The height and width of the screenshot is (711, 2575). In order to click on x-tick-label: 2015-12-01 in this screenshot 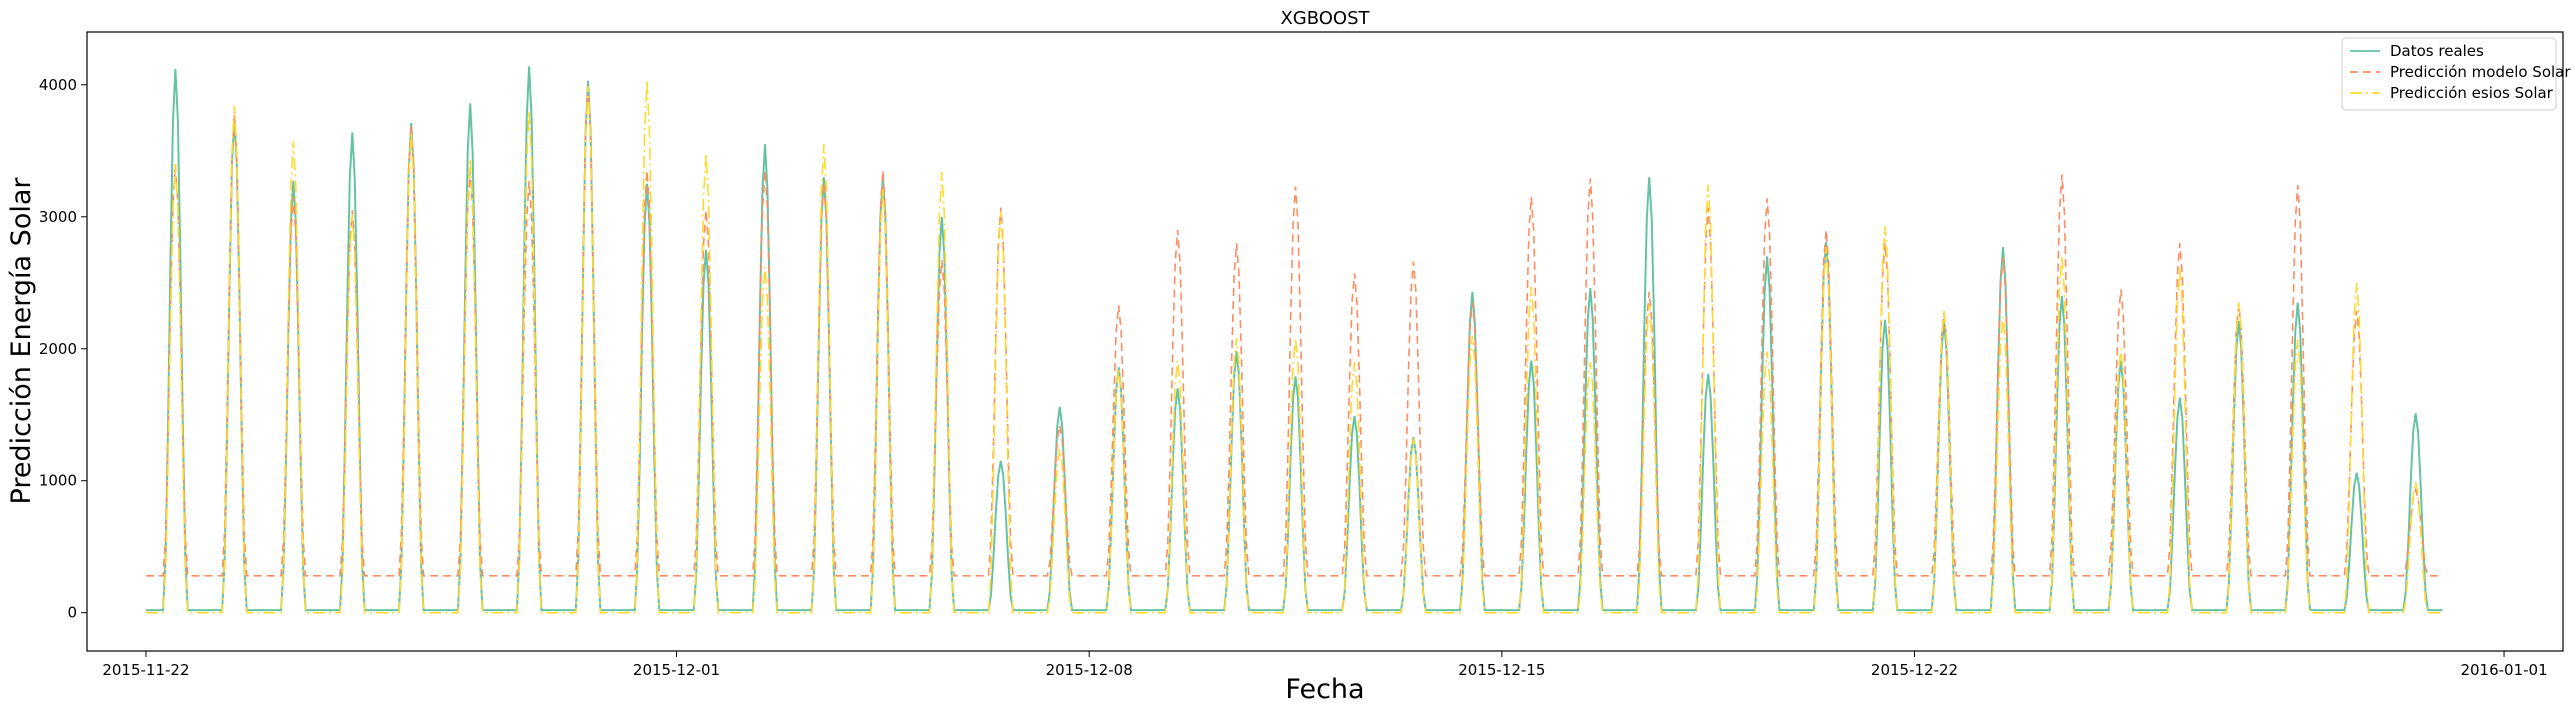, I will do `click(676, 670)`.